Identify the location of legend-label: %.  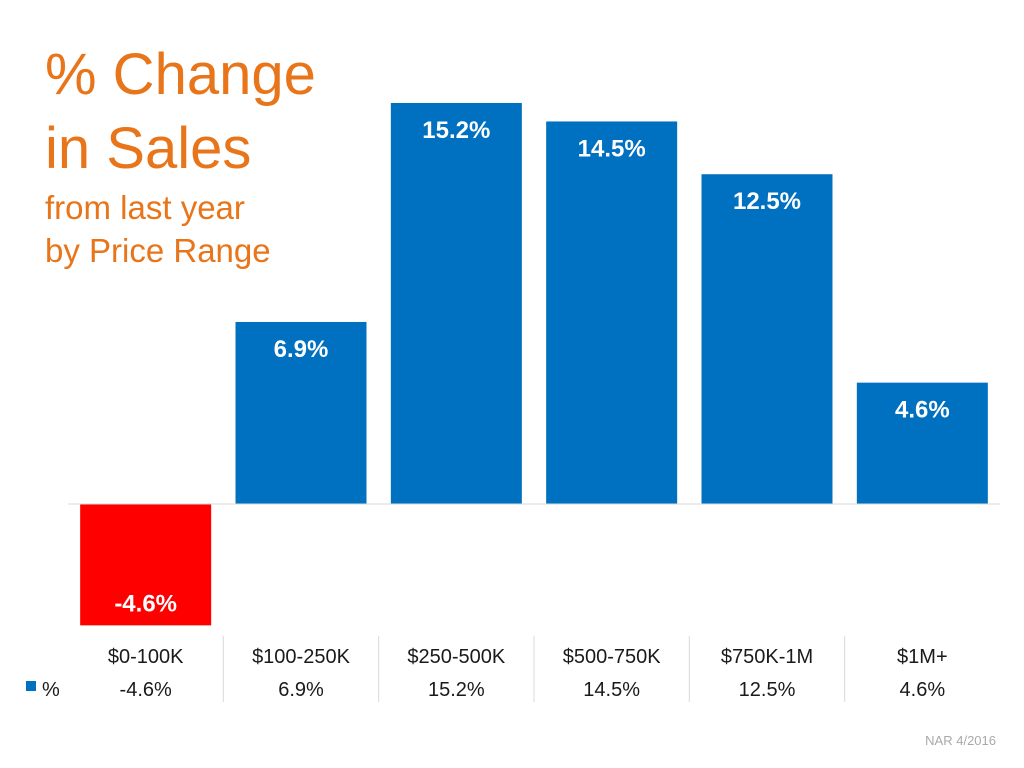
(51, 690).